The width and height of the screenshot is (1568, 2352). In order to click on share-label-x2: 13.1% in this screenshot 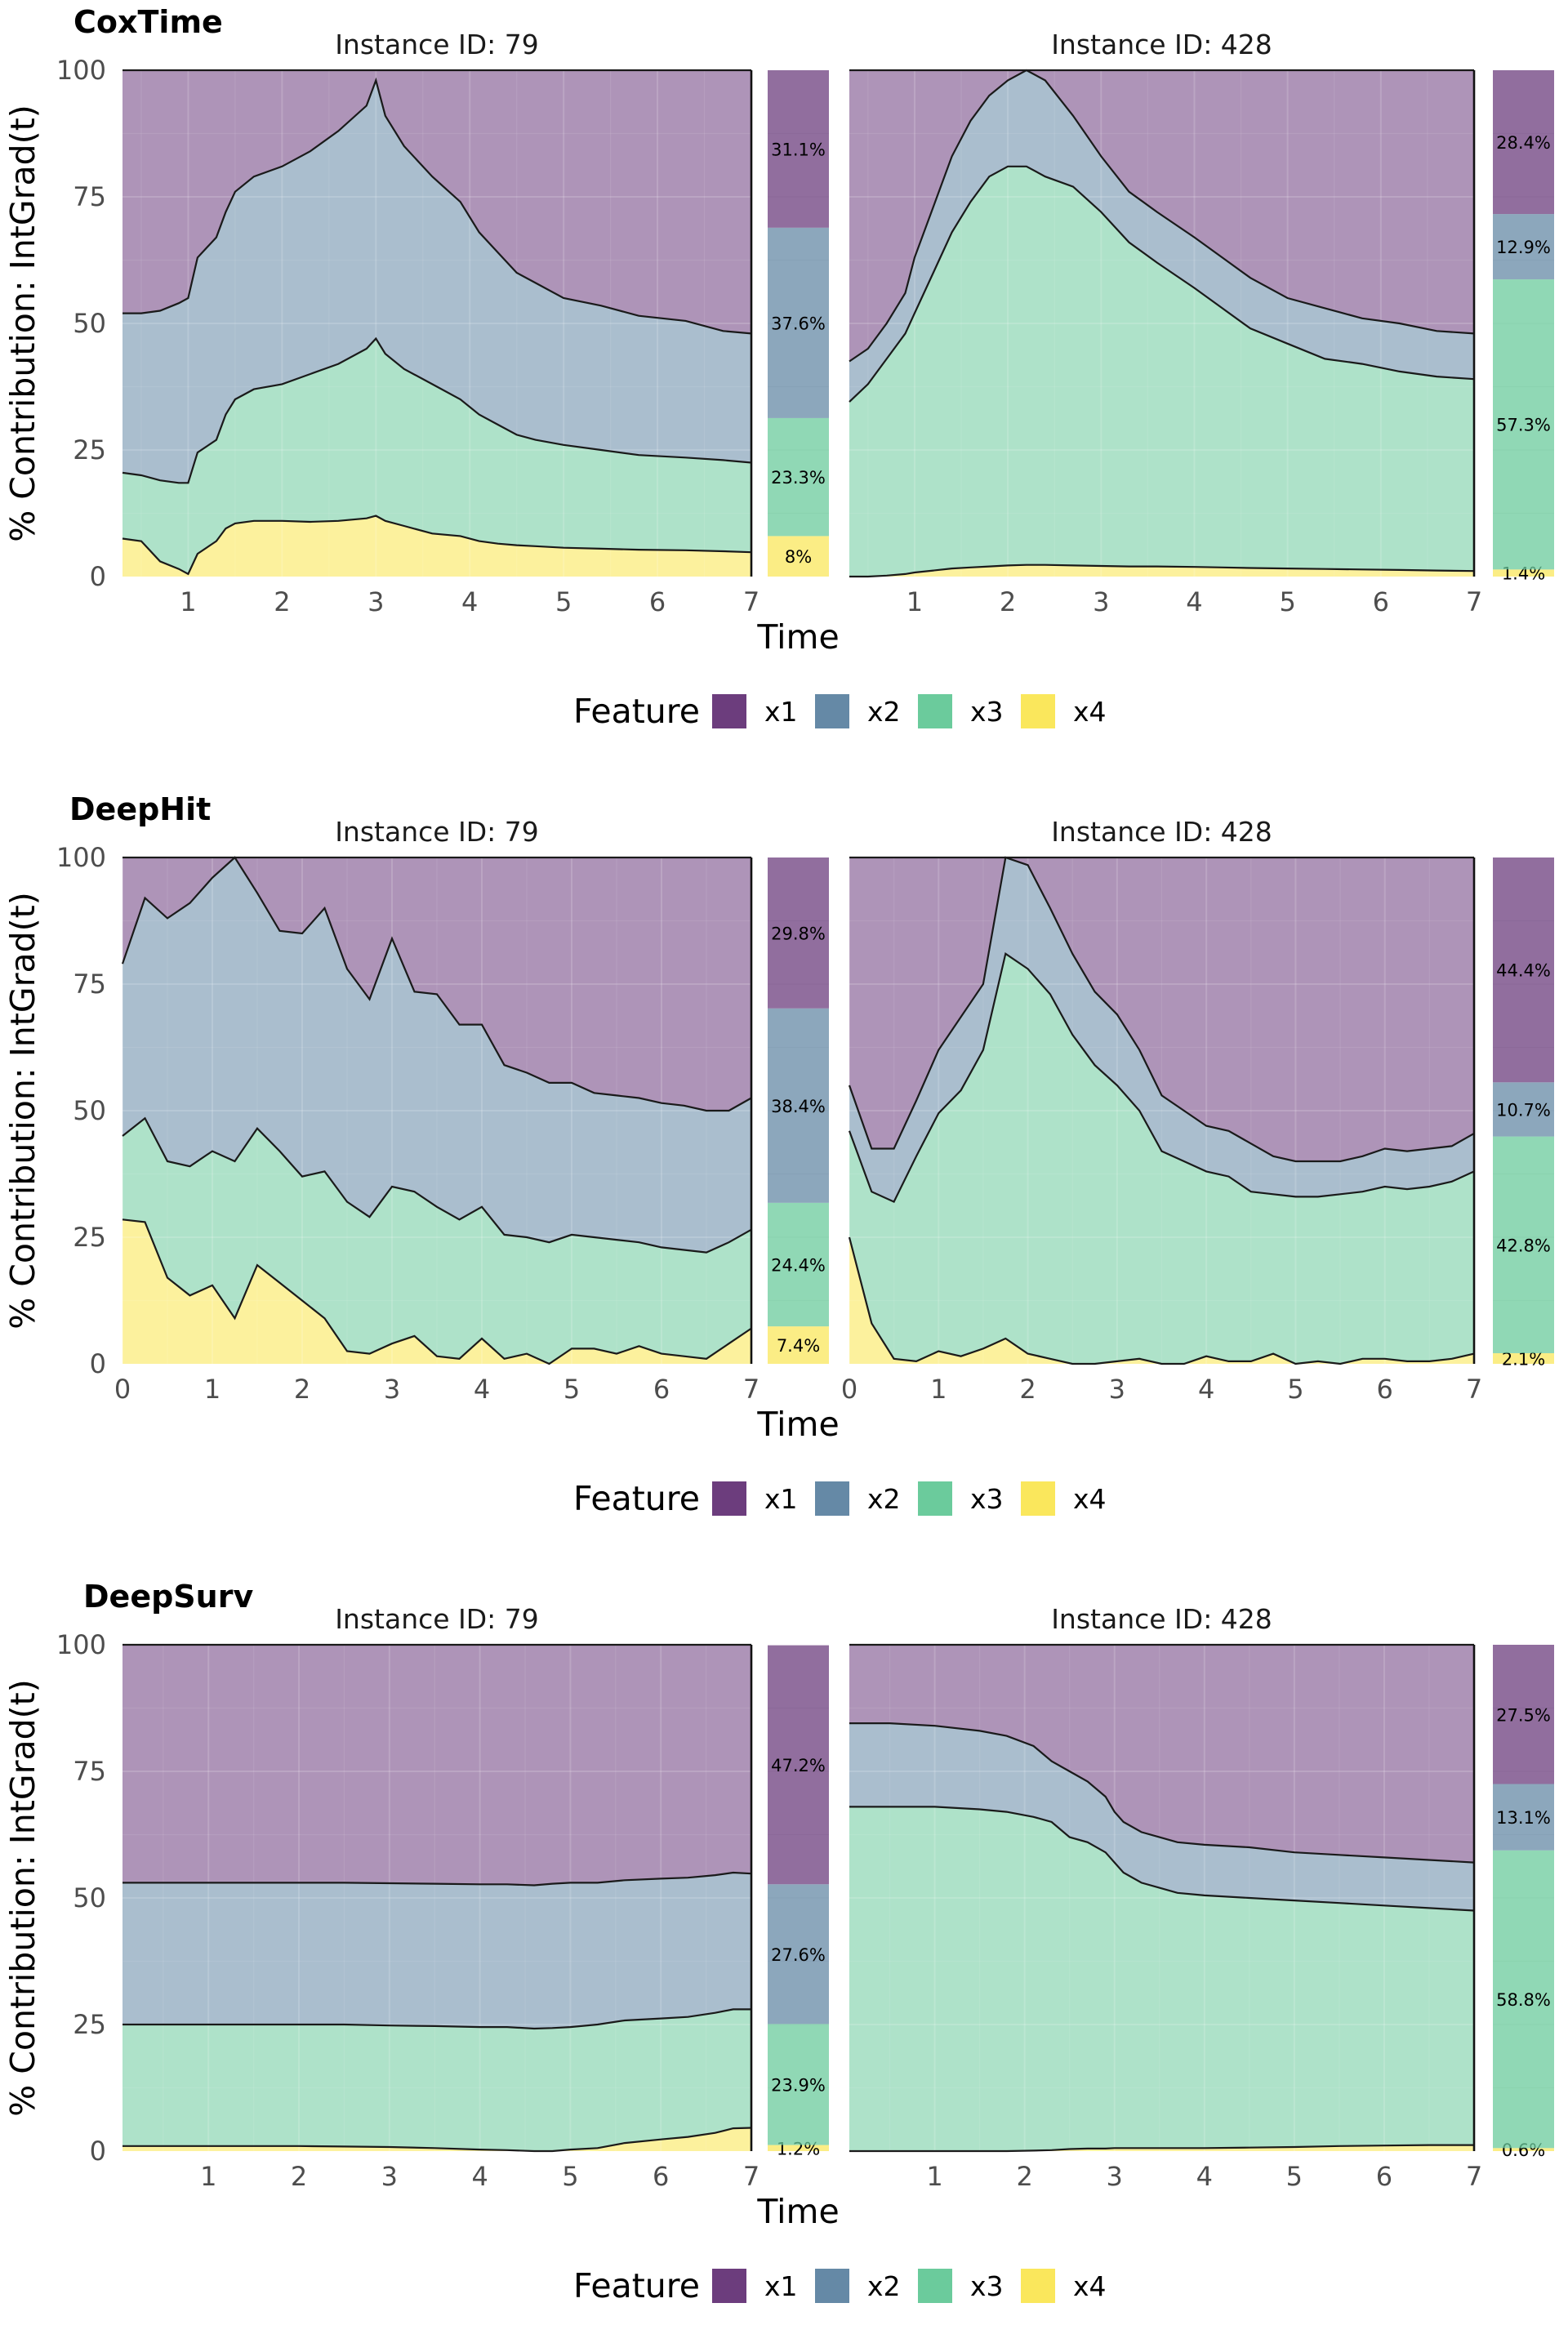, I will do `click(1523, 1818)`.